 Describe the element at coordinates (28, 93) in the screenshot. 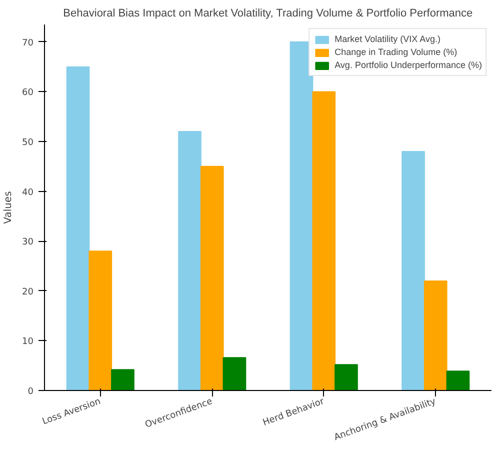

I see `y-tick-label: 60` at that location.